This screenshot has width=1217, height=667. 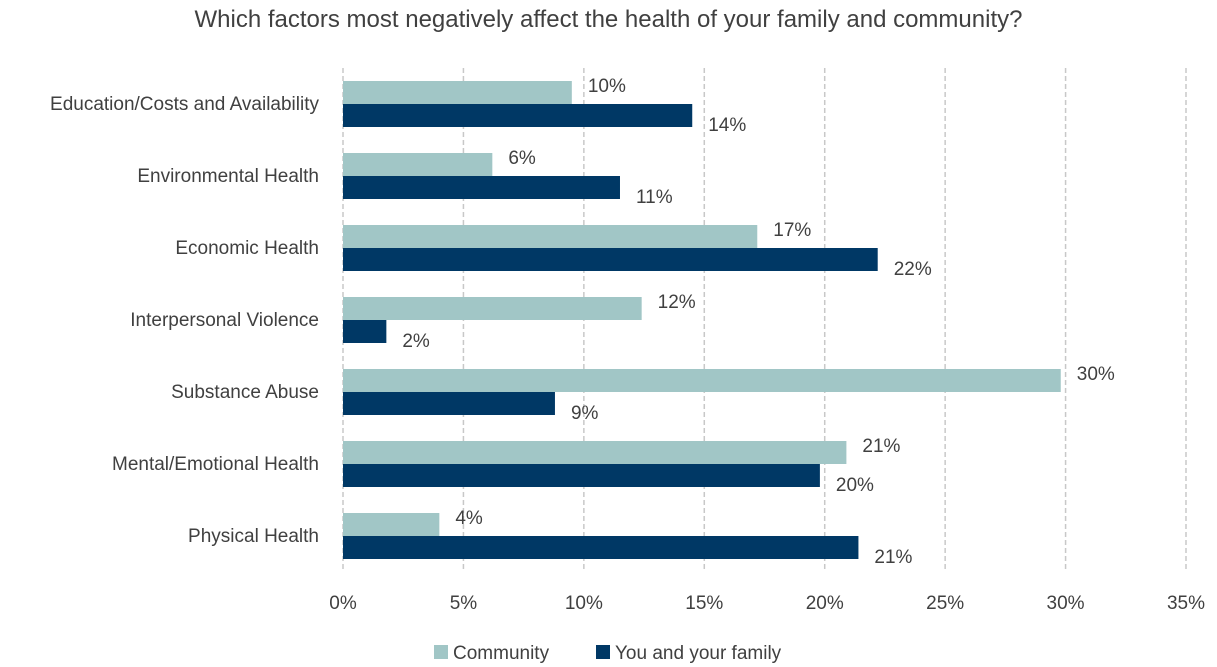 I want to click on data-label: 22%, so click(x=913, y=269).